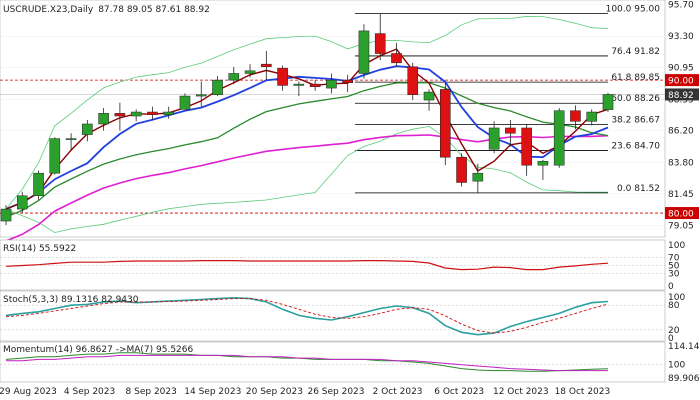 The image size is (700, 400). Describe the element at coordinates (106, 10) in the screenshot. I see `symbol-label: USCRUDE.X23,Daily 87.78 89.05 87.61 88.92` at that location.